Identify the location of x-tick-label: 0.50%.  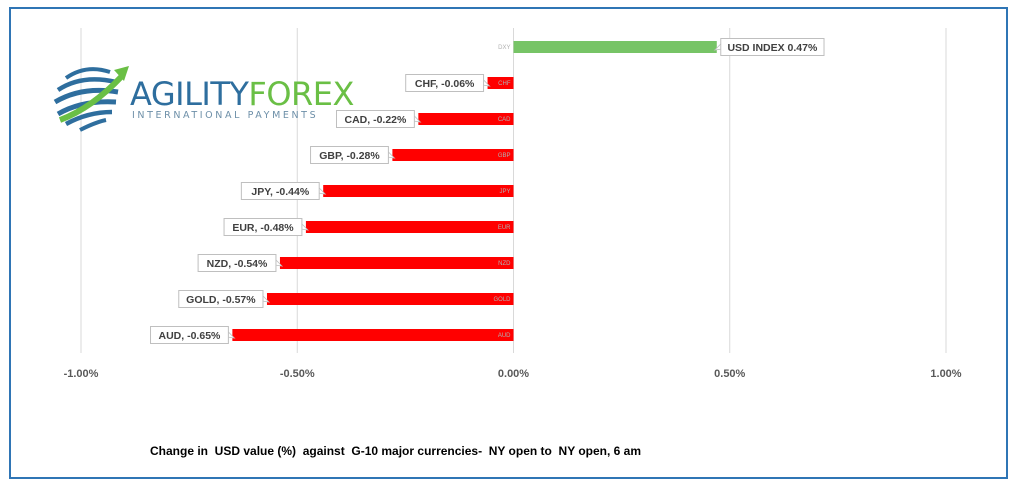
(729, 374).